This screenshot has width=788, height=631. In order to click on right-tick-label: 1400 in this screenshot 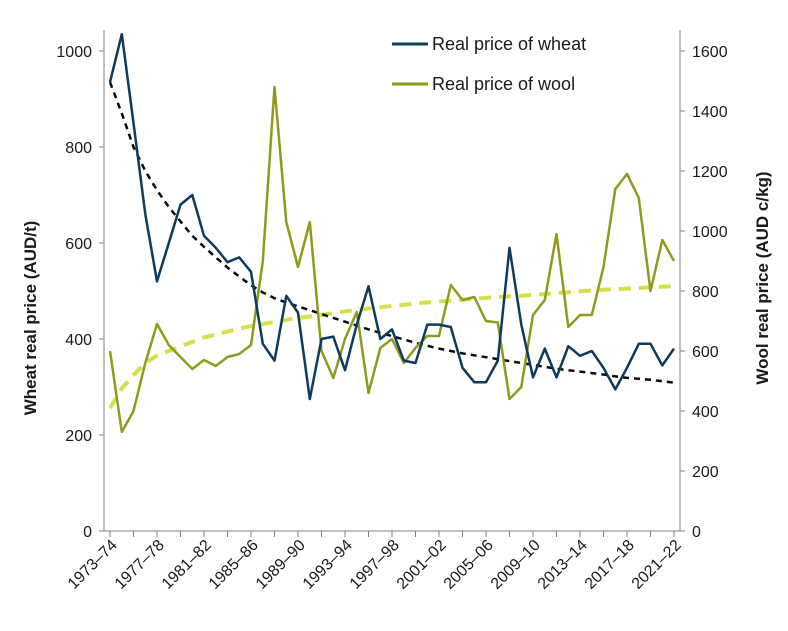, I will do `click(710, 112)`.